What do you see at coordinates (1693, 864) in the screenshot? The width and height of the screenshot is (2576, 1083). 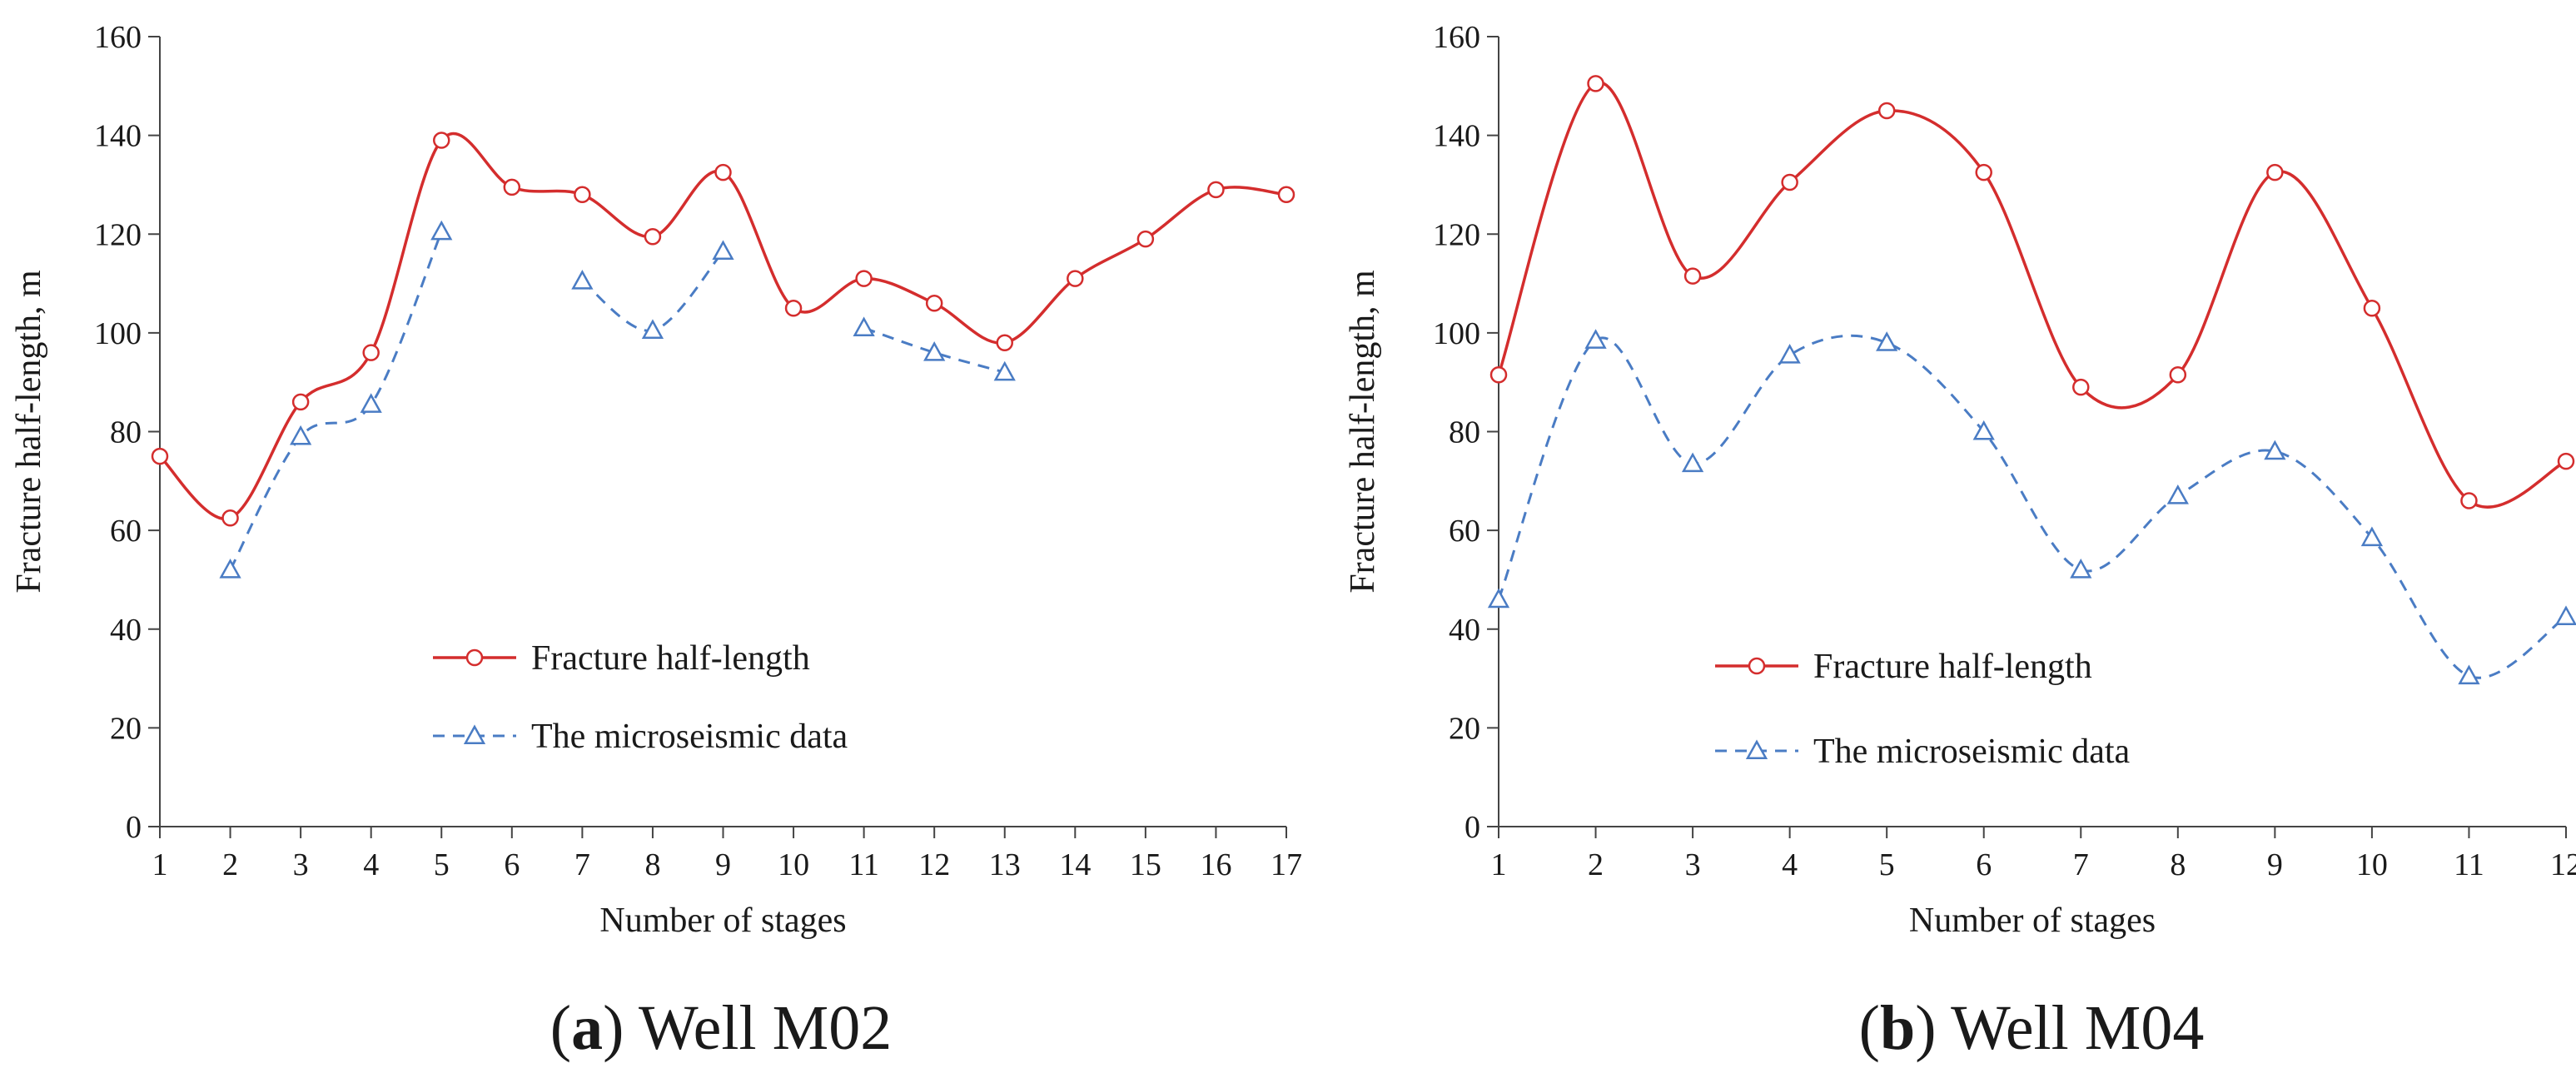 I see `x-tick-label: 3` at bounding box center [1693, 864].